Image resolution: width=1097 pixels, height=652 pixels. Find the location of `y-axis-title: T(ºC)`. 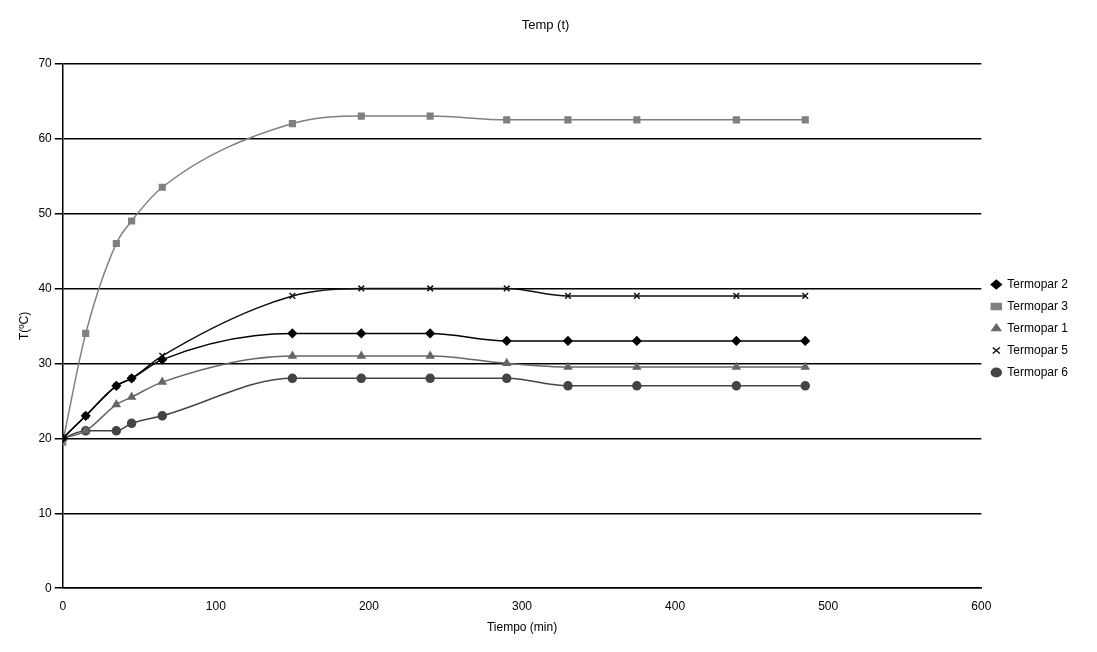

y-axis-title: T(ºC) is located at coordinates (23, 326).